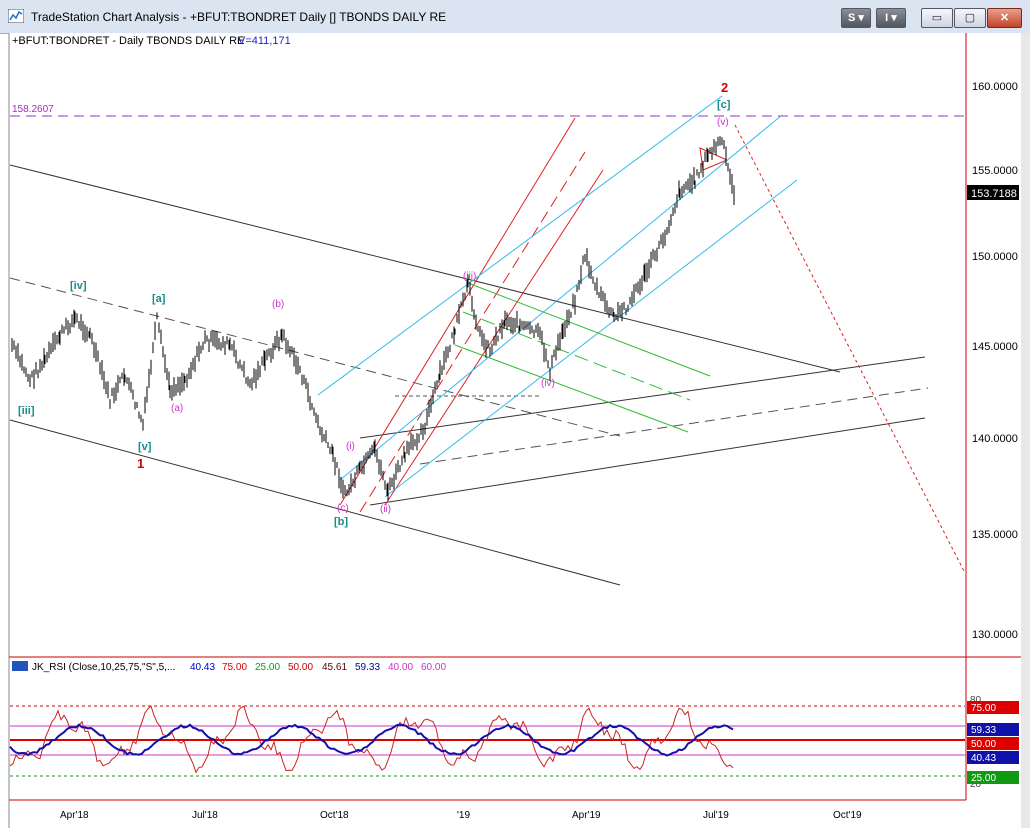 The height and width of the screenshot is (828, 1030). I want to click on date-tick: Jul'18, so click(205, 815).